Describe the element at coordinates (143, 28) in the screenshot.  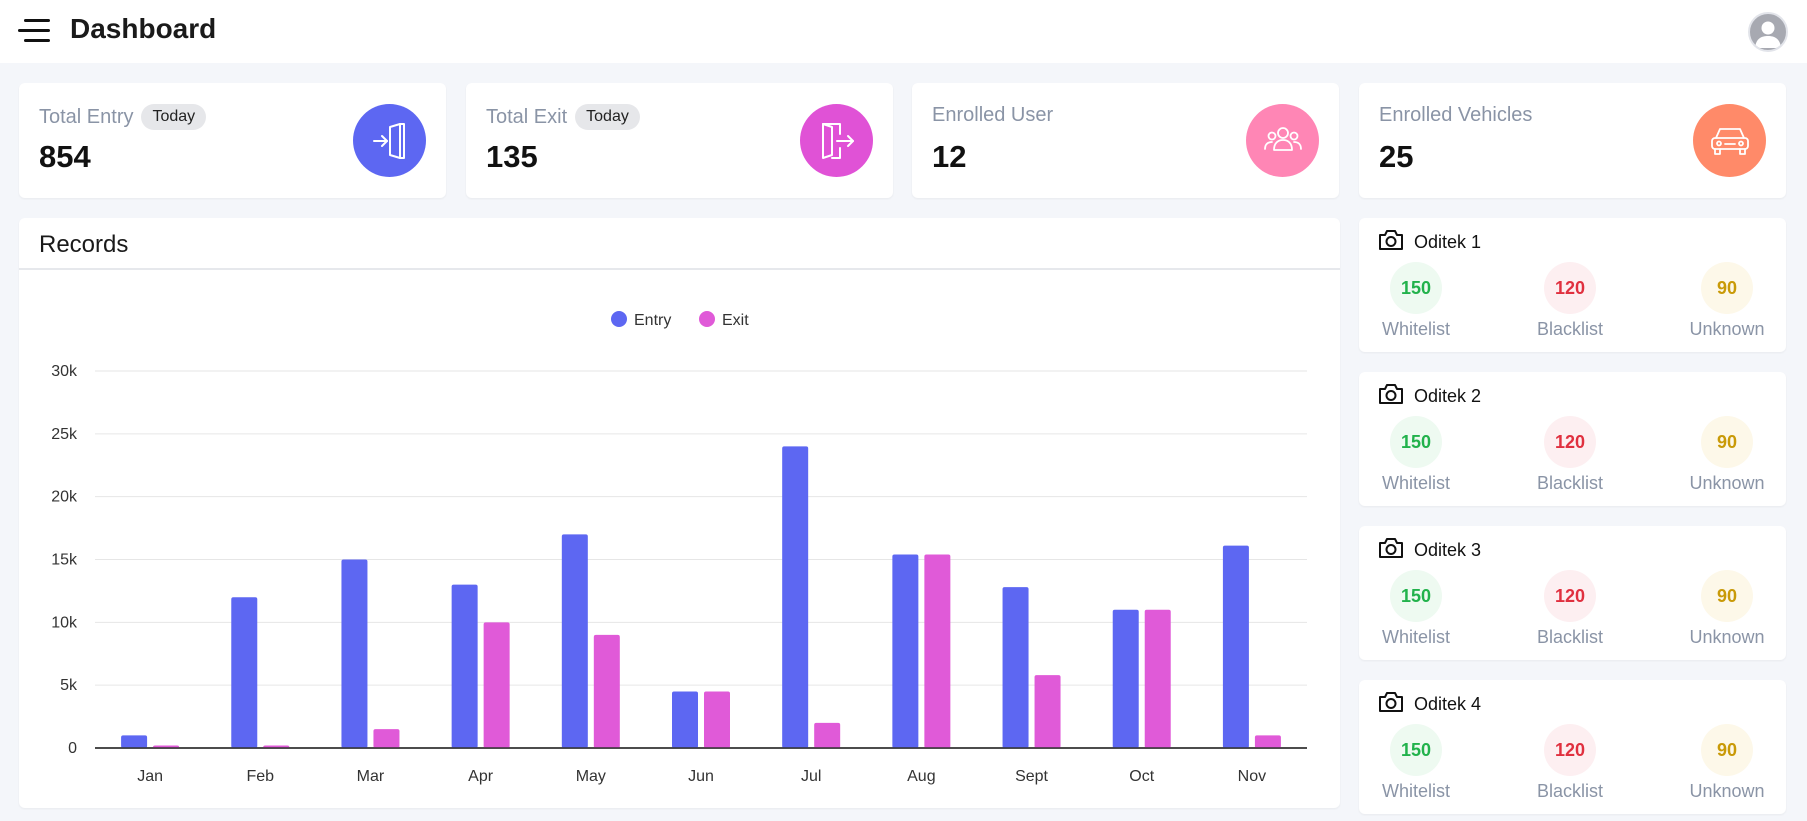
I see `page-title: Dashboard` at that location.